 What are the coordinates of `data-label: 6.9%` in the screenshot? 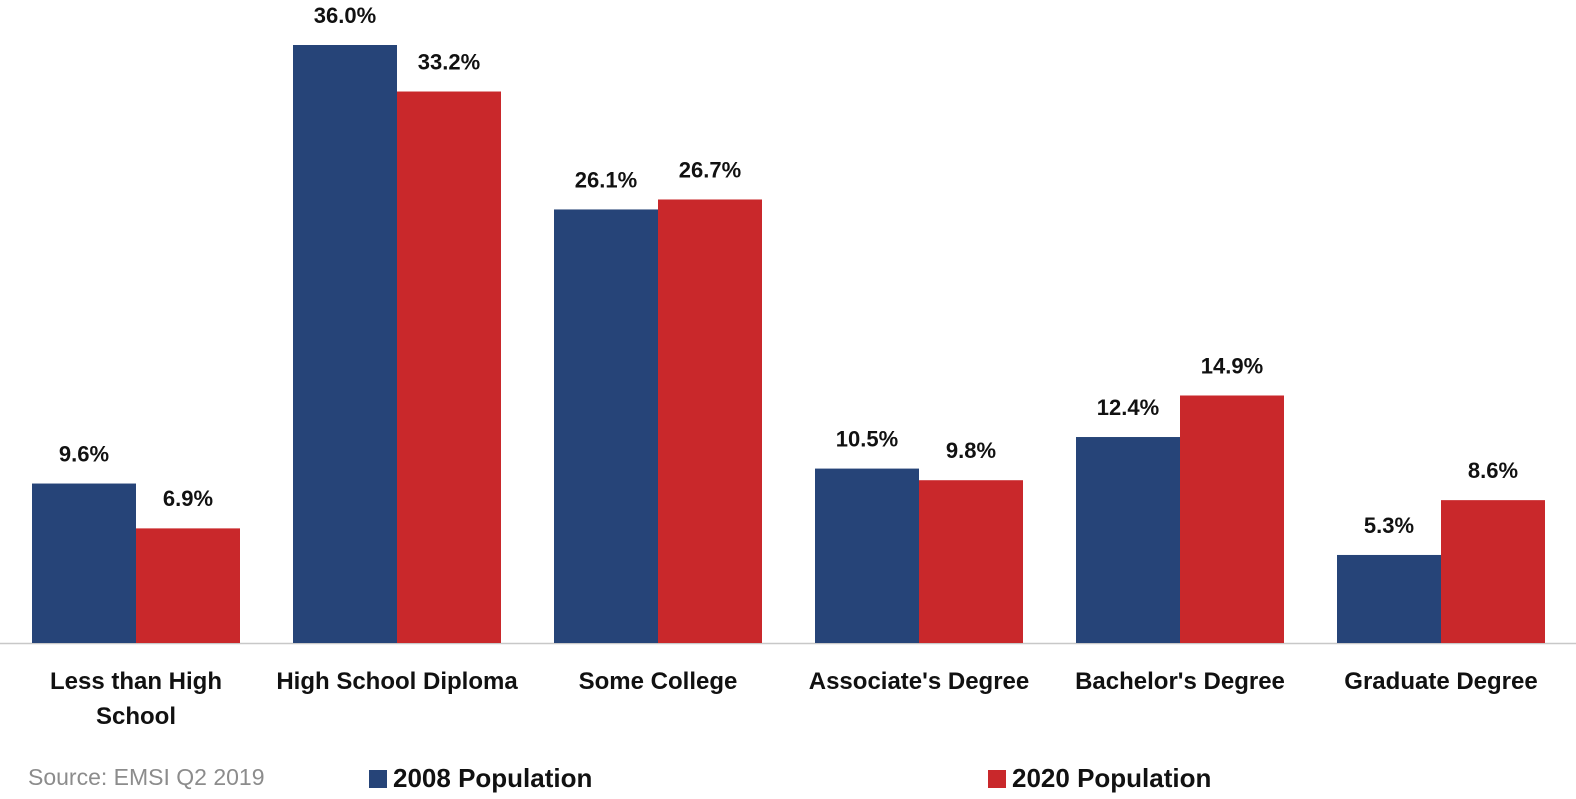 It's located at (188, 498).